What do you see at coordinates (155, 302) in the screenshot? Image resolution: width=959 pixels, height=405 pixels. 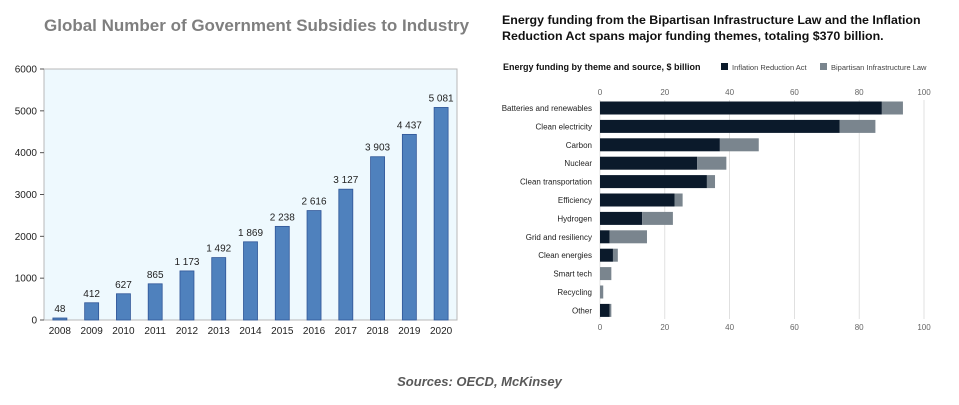 I see `bar-2011` at bounding box center [155, 302].